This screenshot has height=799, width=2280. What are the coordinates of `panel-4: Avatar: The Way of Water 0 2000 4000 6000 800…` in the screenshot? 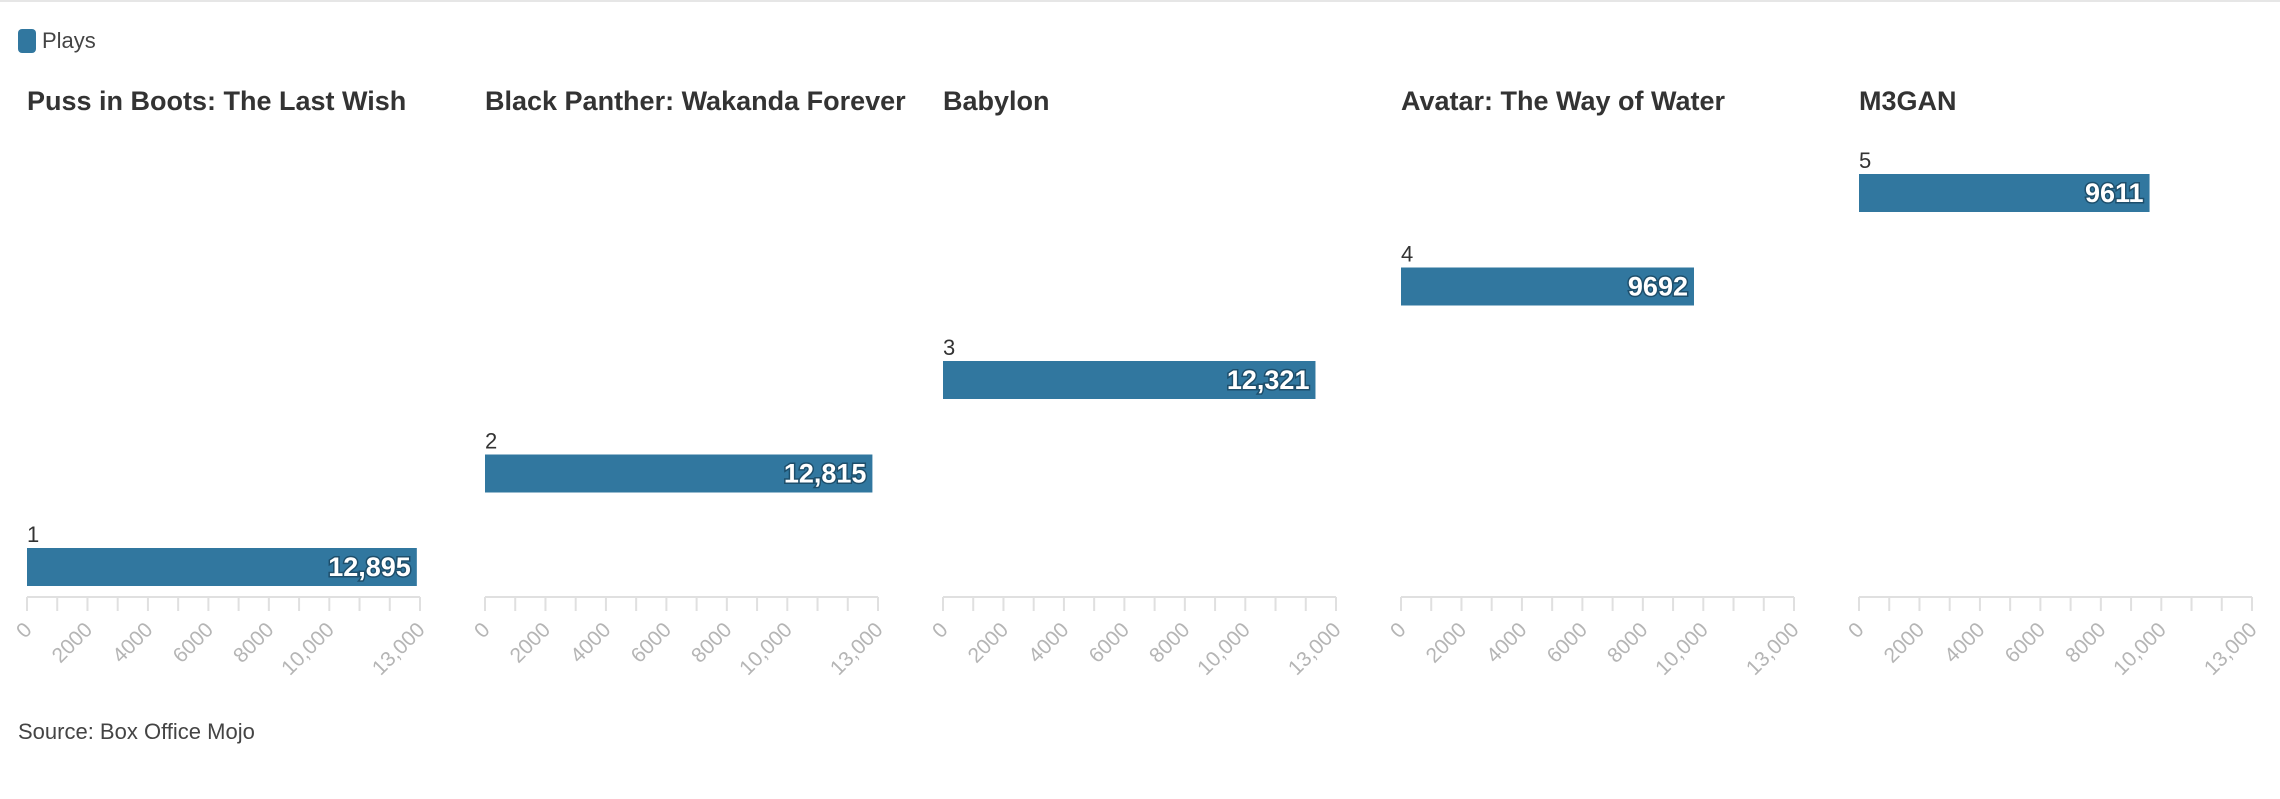 It's located at (1595, 383).